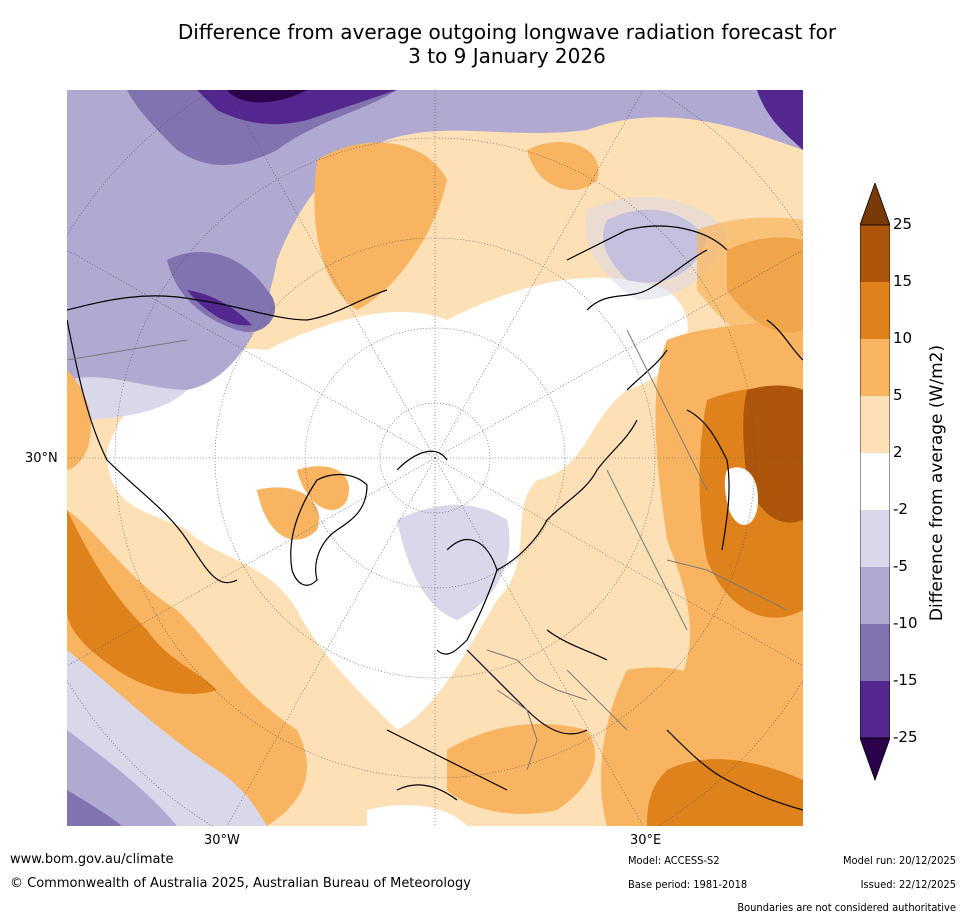 The image size is (965, 919). Describe the element at coordinates (41, 458) in the screenshot. I see `lat-label-30n: 30°N` at that location.